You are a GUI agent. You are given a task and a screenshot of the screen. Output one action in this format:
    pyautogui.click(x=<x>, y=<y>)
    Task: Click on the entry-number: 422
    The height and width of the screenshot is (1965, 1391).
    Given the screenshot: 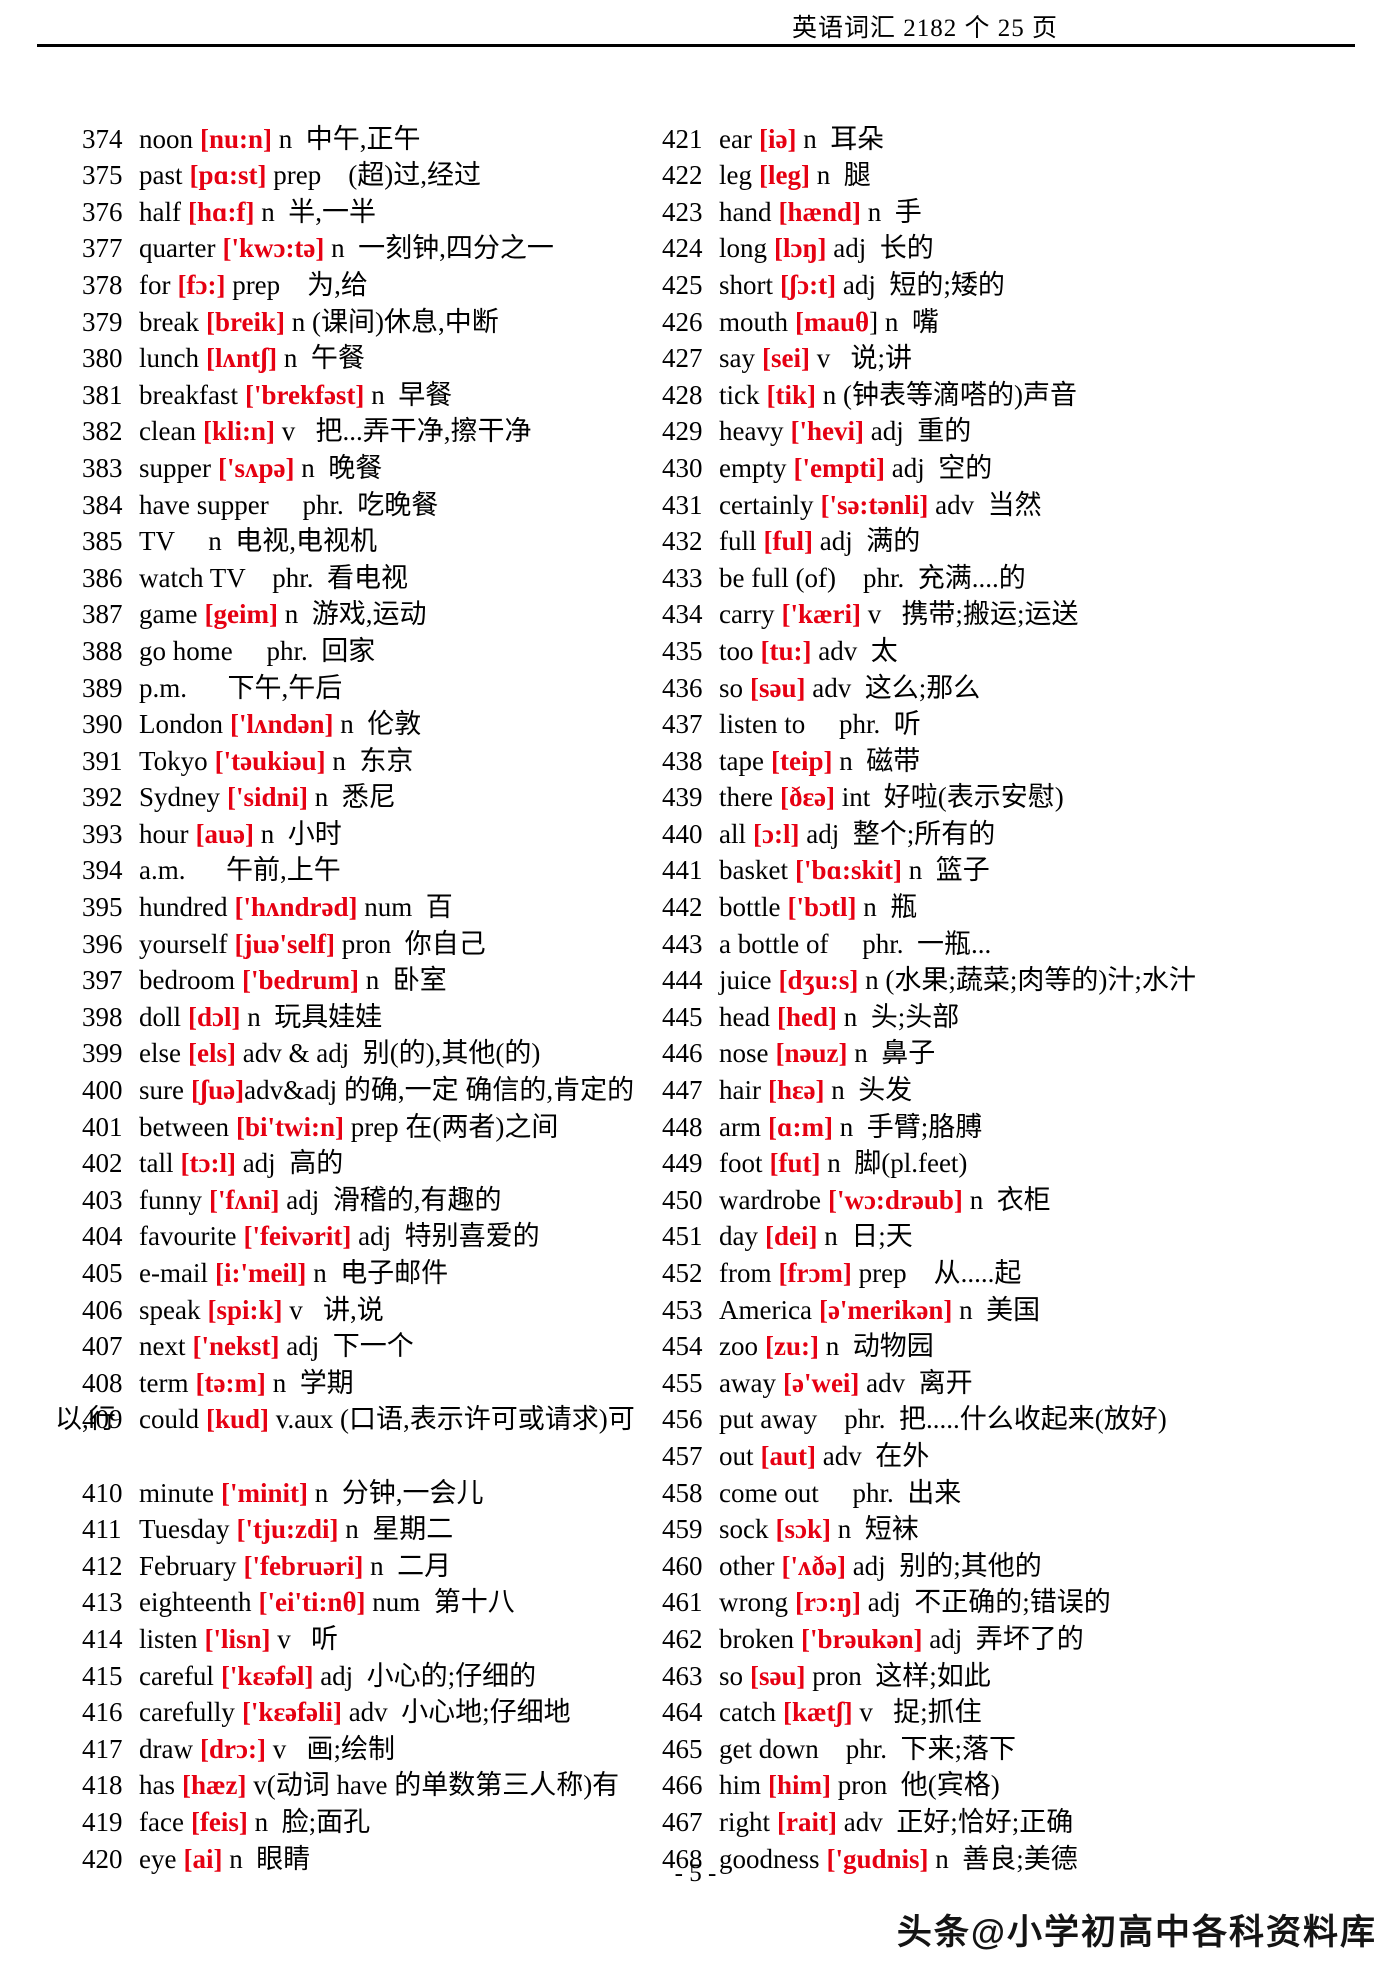 What is the action you would take?
    pyautogui.click(x=682, y=175)
    